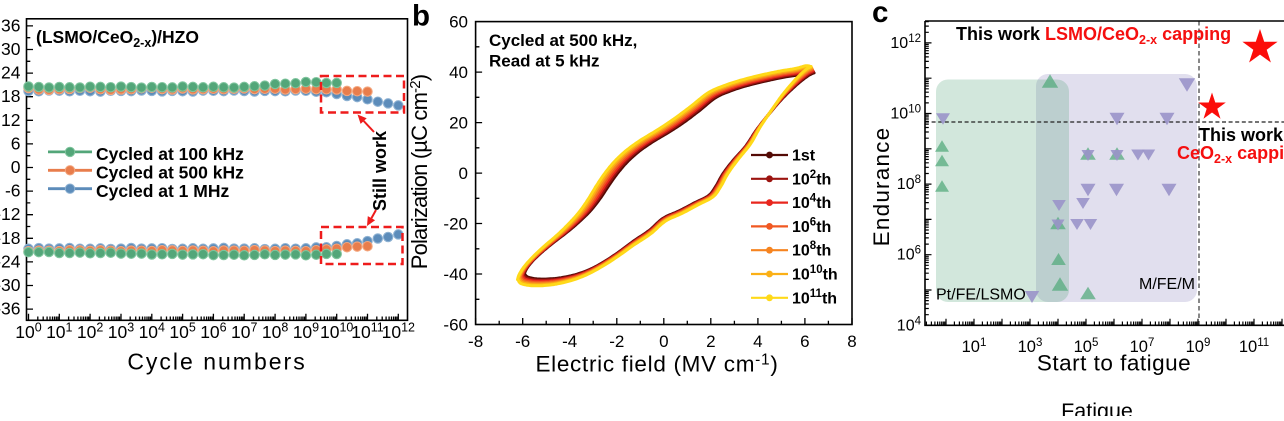 This screenshot has height=421, width=1284. Describe the element at coordinates (1114, 363) in the screenshot. I see `svg-text: Start to fatigue` at that location.